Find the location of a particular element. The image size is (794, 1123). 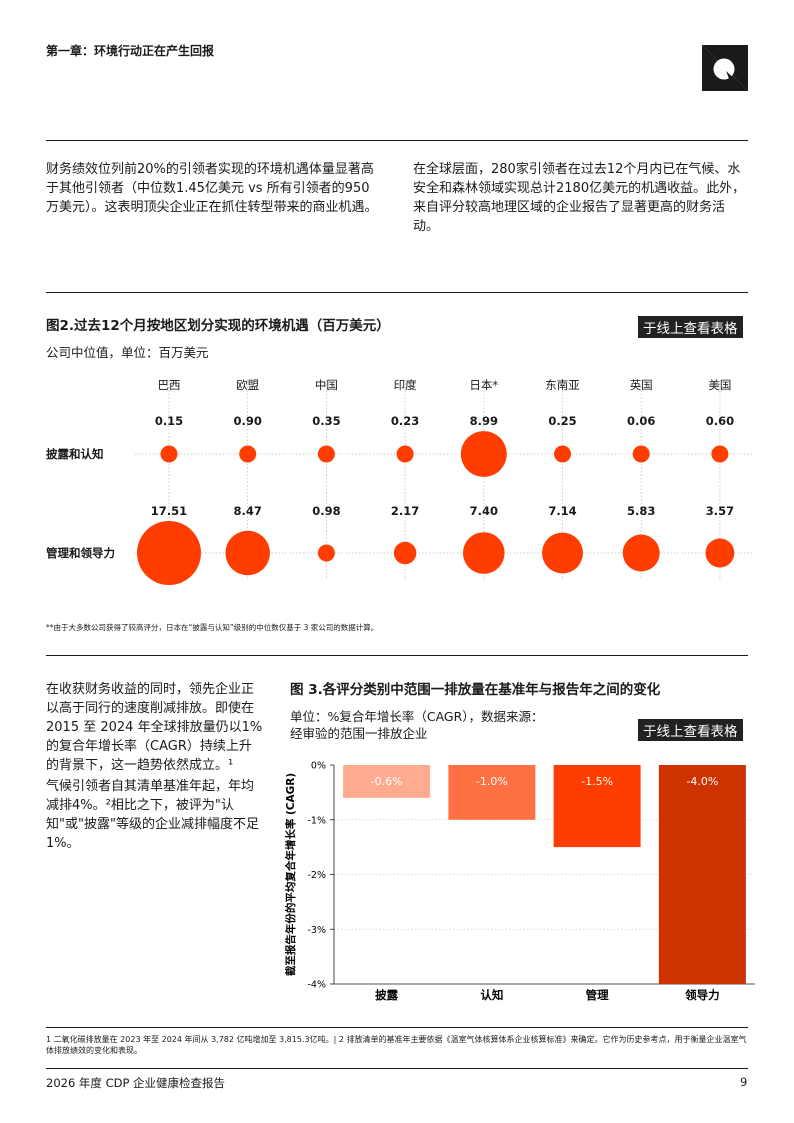

bar-value-label: -0.6% is located at coordinates (387, 781).